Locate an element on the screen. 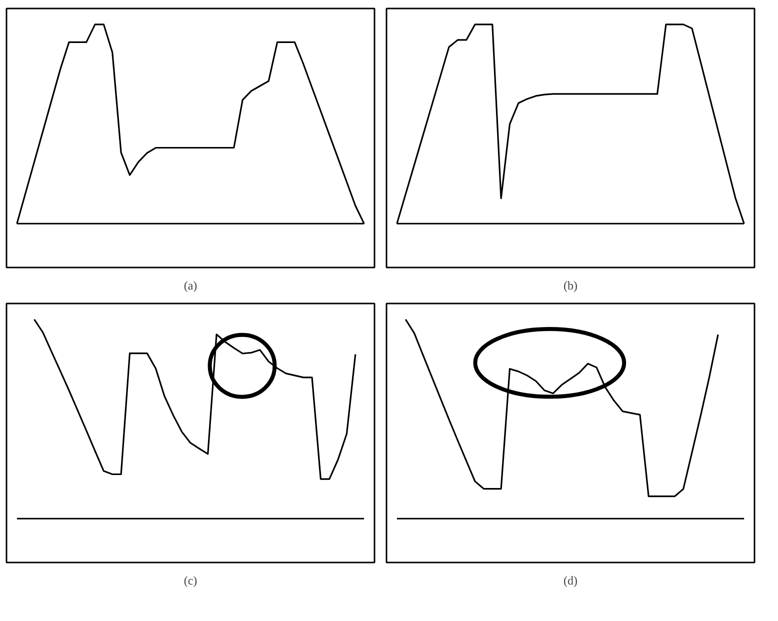  x-axis-title: (a) is located at coordinates (191, 285).